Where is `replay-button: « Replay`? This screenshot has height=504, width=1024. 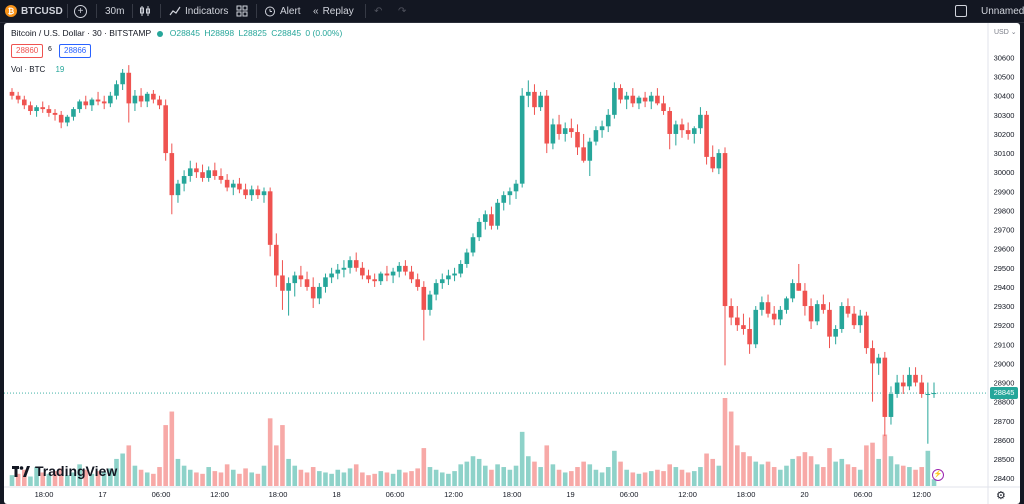
replay-button: « Replay is located at coordinates (333, 11).